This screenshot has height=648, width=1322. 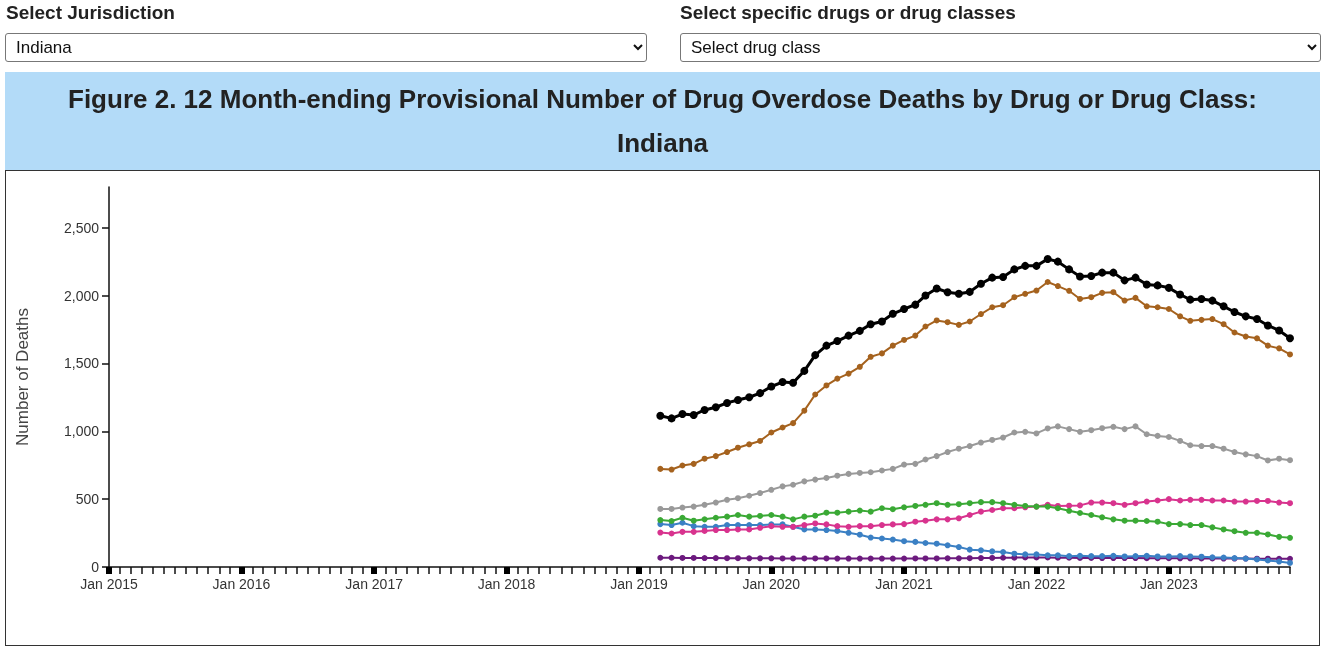 I want to click on y-axis-title: Number of Deaths, so click(x=22, y=377).